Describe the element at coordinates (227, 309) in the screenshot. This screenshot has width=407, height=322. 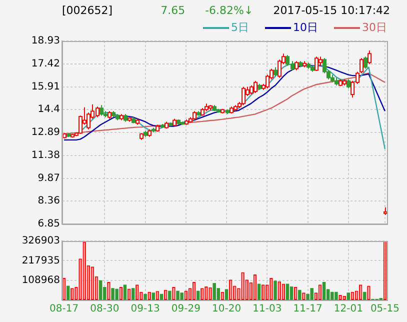
I see `x-tick-label: 10-20` at that location.